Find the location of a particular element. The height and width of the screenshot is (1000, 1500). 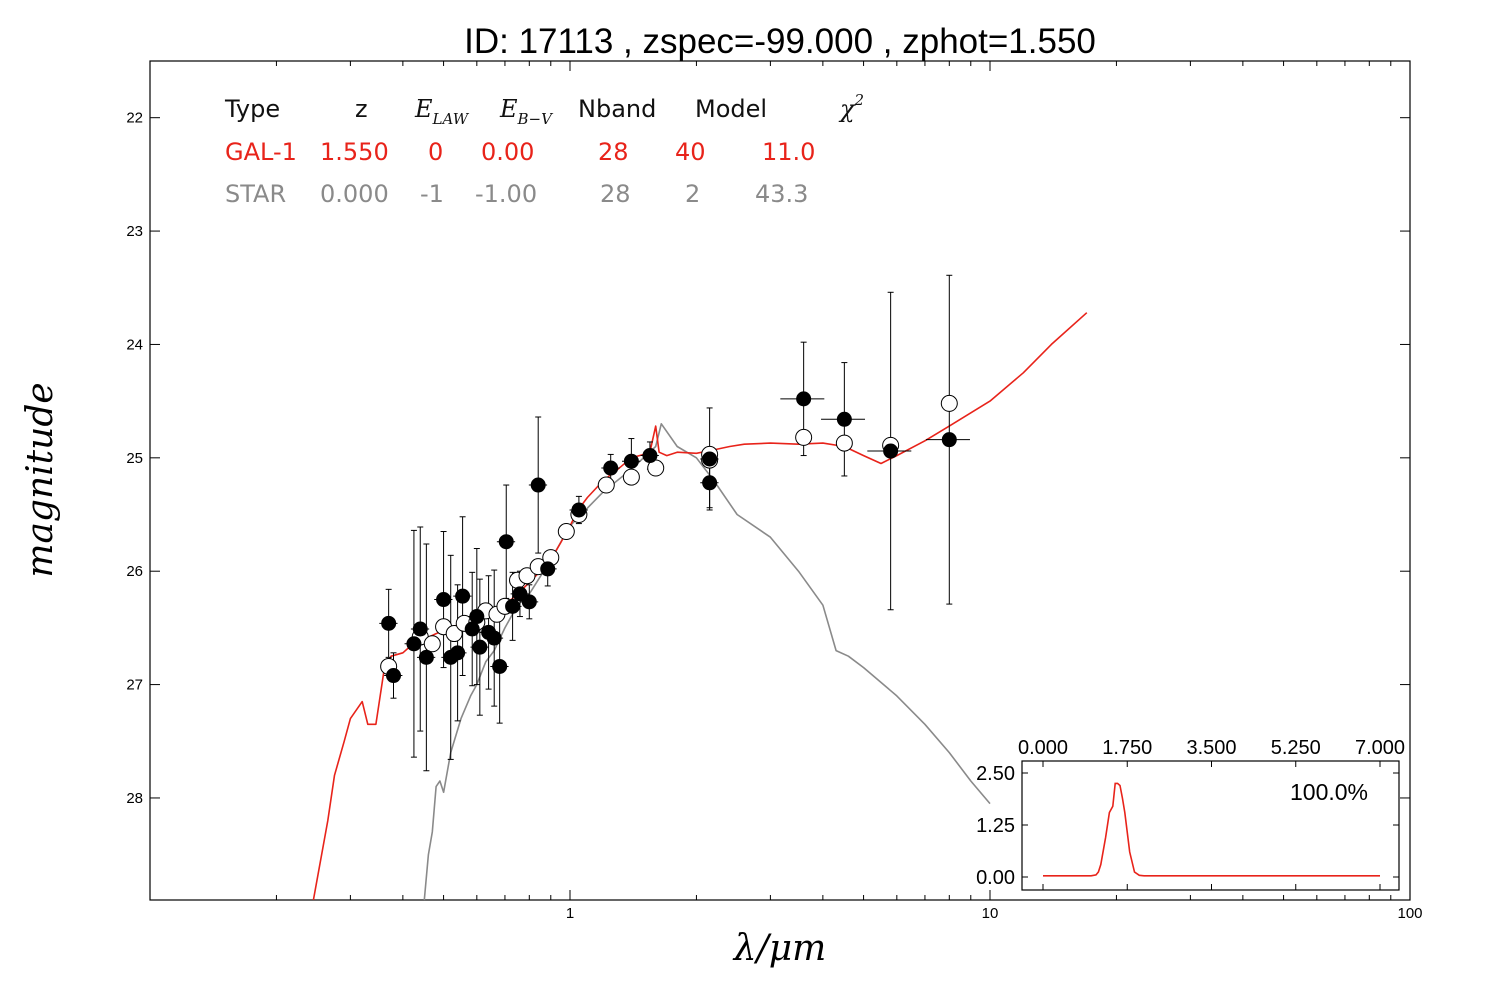

star-z: 0.000 is located at coordinates (354, 194).